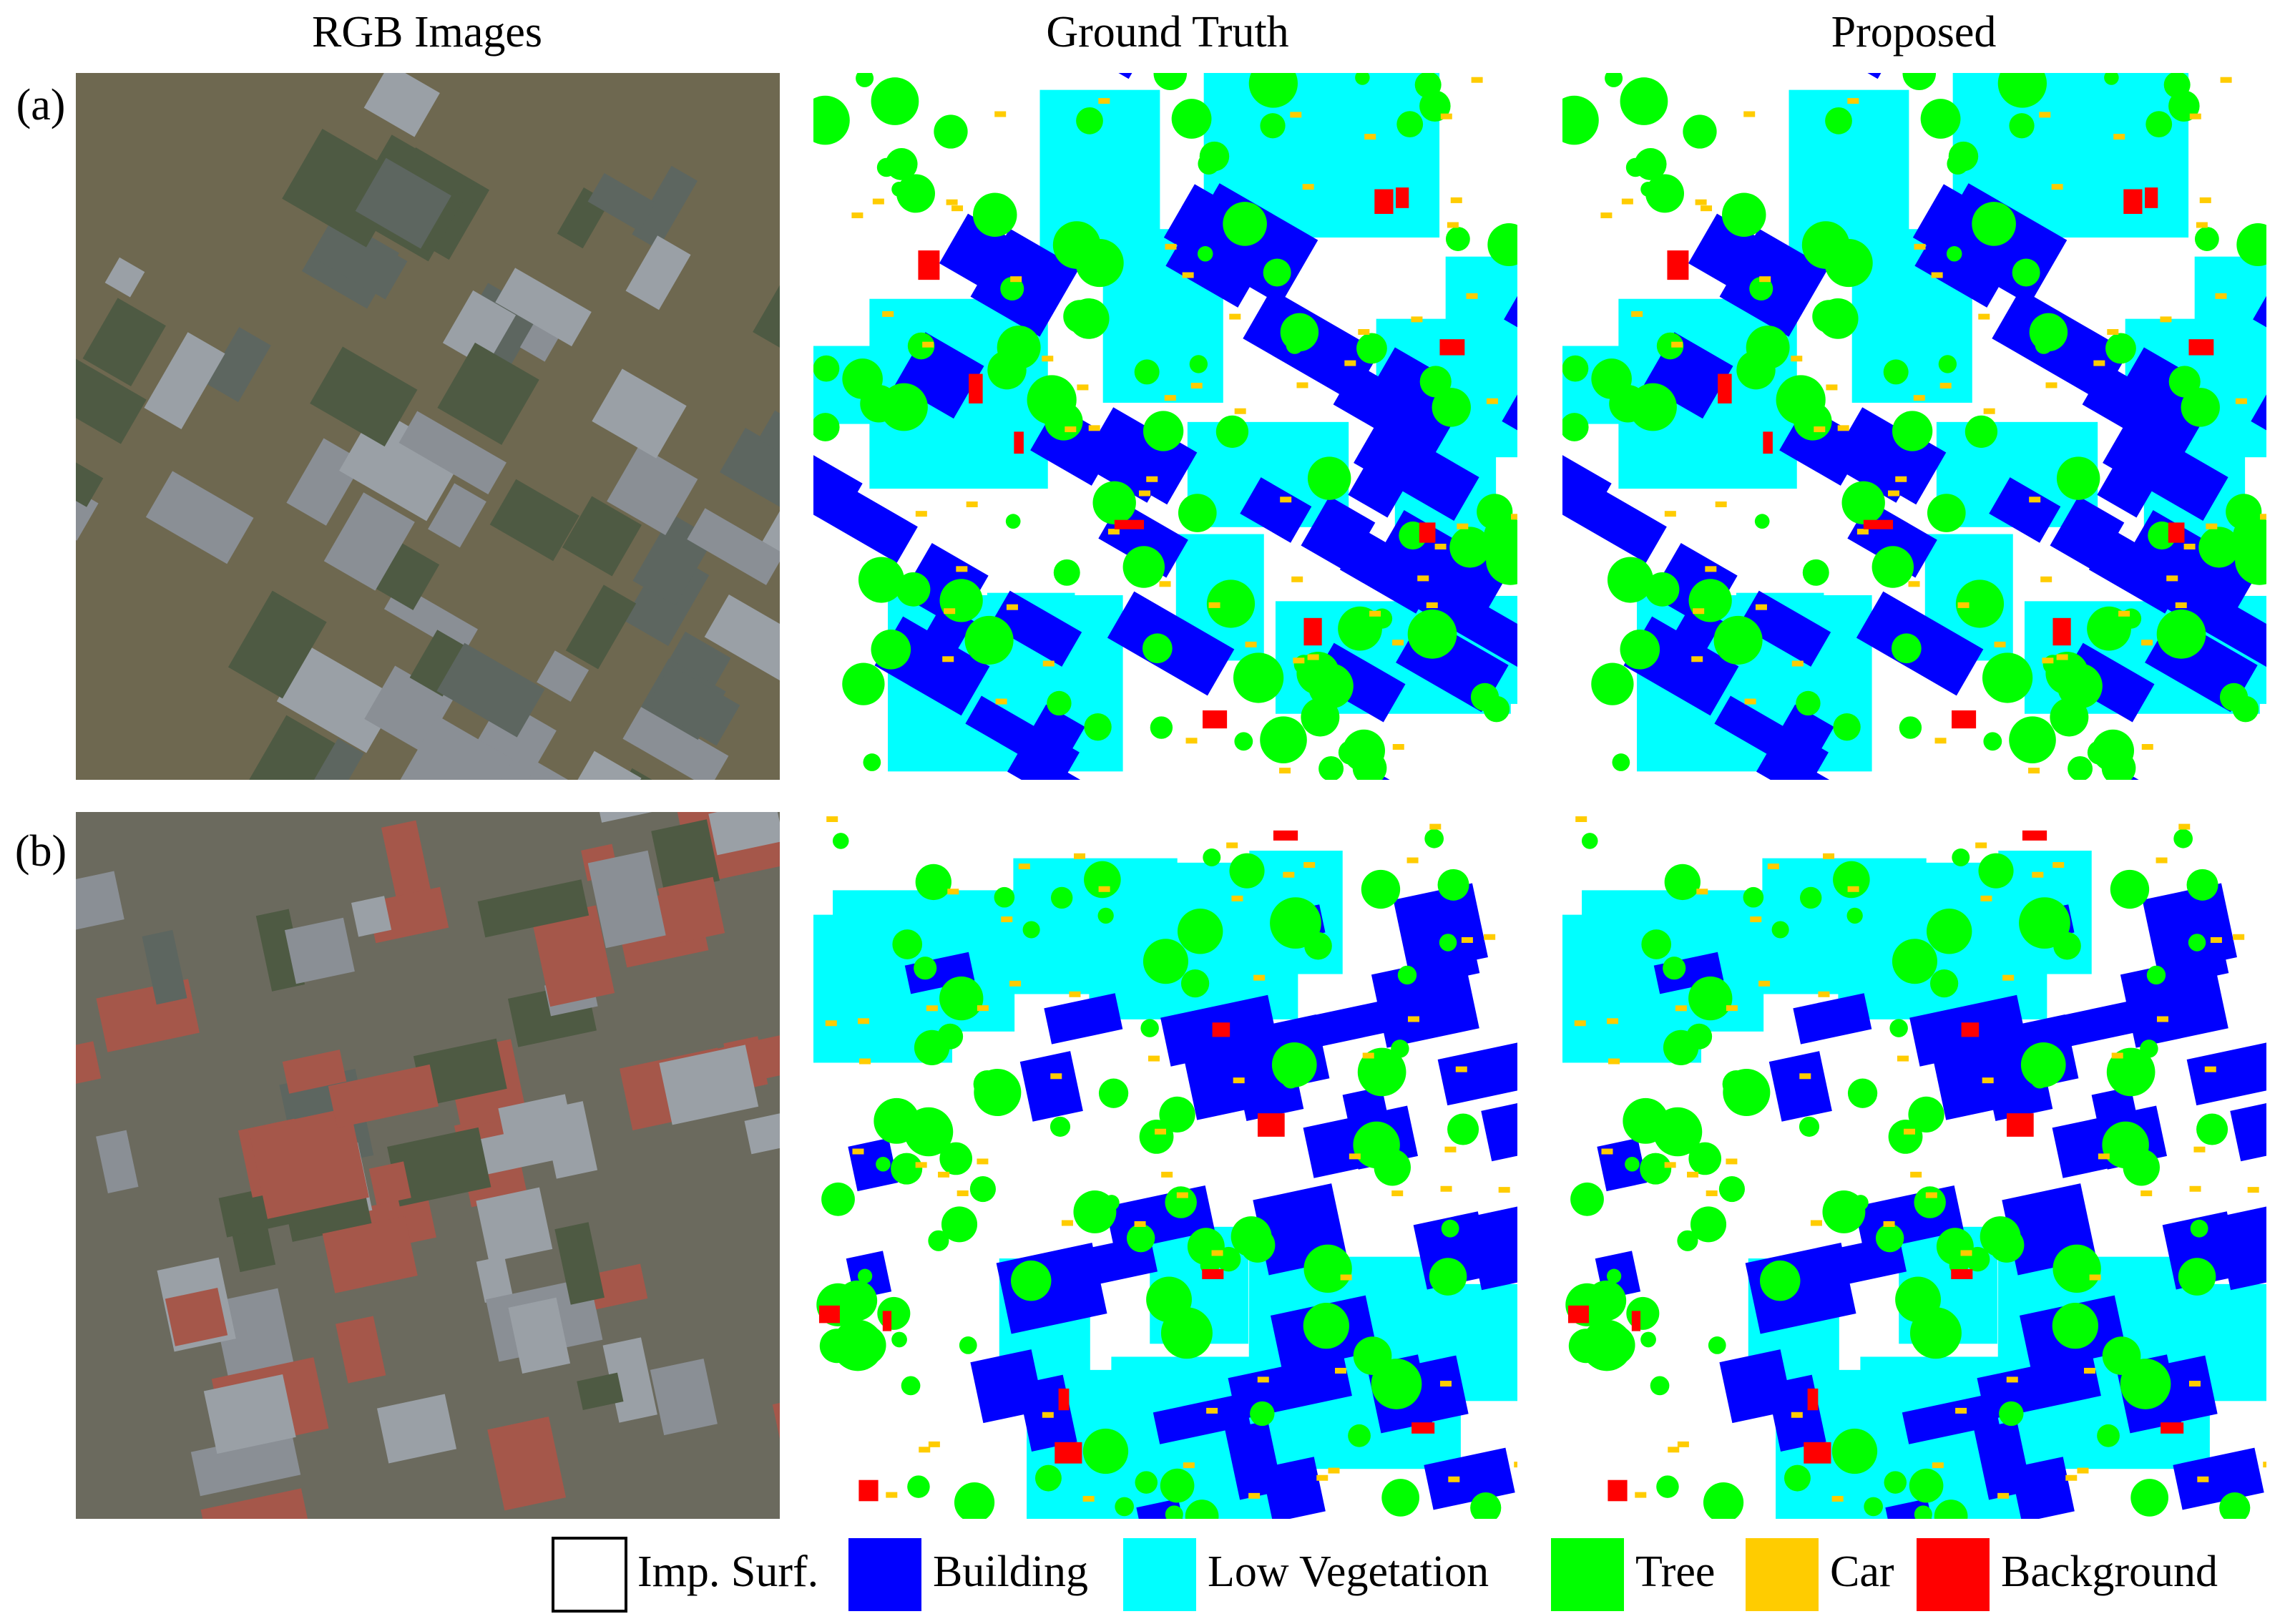 The height and width of the screenshot is (1624, 2285). I want to click on legend-swatch, so click(1587, 1574).